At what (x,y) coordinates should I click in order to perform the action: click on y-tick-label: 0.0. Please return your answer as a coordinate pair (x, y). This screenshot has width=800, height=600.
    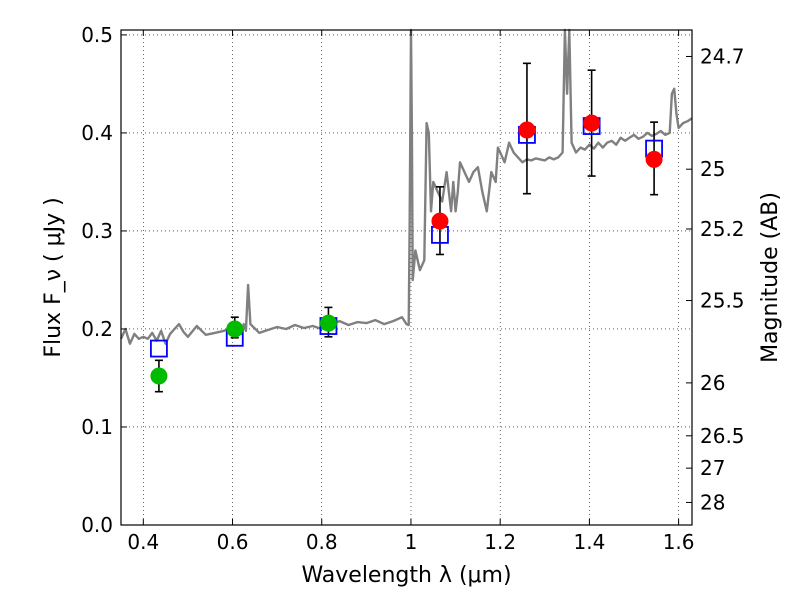
    Looking at the image, I should click on (97, 525).